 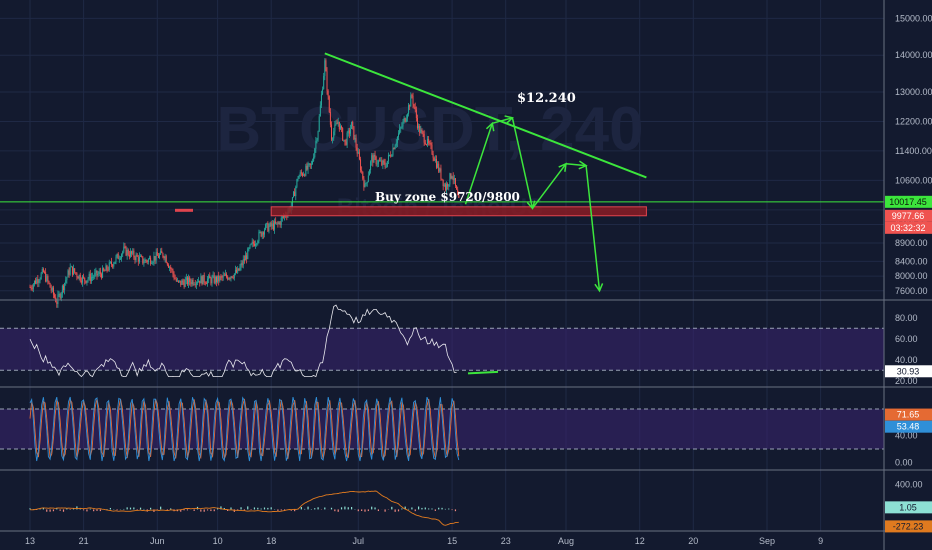 What do you see at coordinates (483, 372) in the screenshot?
I see `rsi-support-line` at bounding box center [483, 372].